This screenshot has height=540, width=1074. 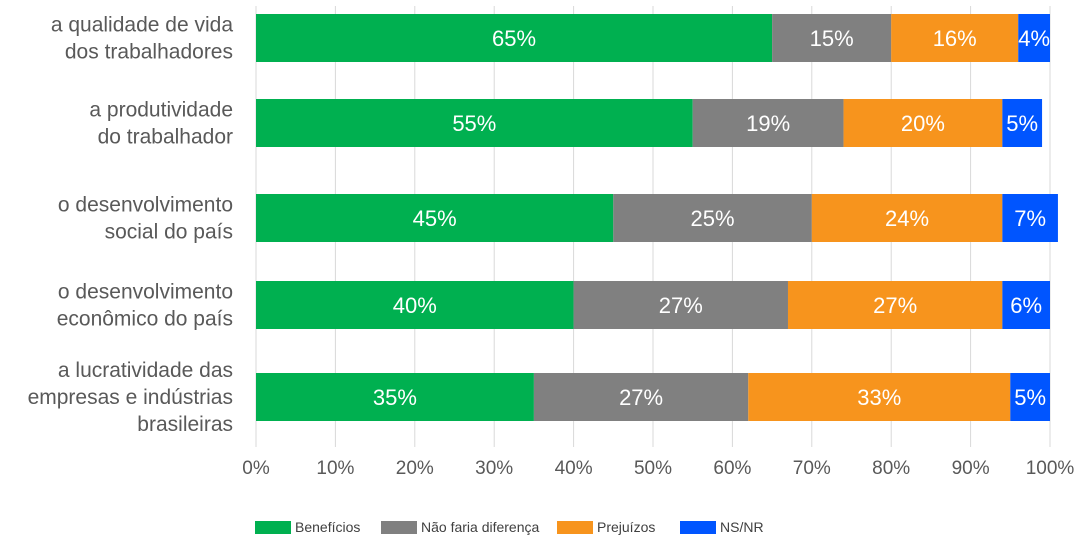 What do you see at coordinates (971, 468) in the screenshot?
I see `x-tick-label: 90%` at bounding box center [971, 468].